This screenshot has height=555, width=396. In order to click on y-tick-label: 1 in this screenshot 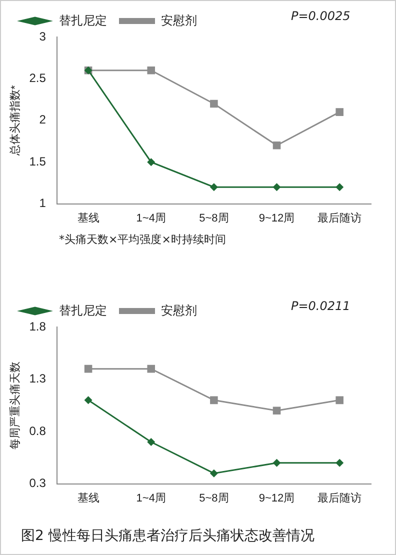, I will do `click(42, 203)`.